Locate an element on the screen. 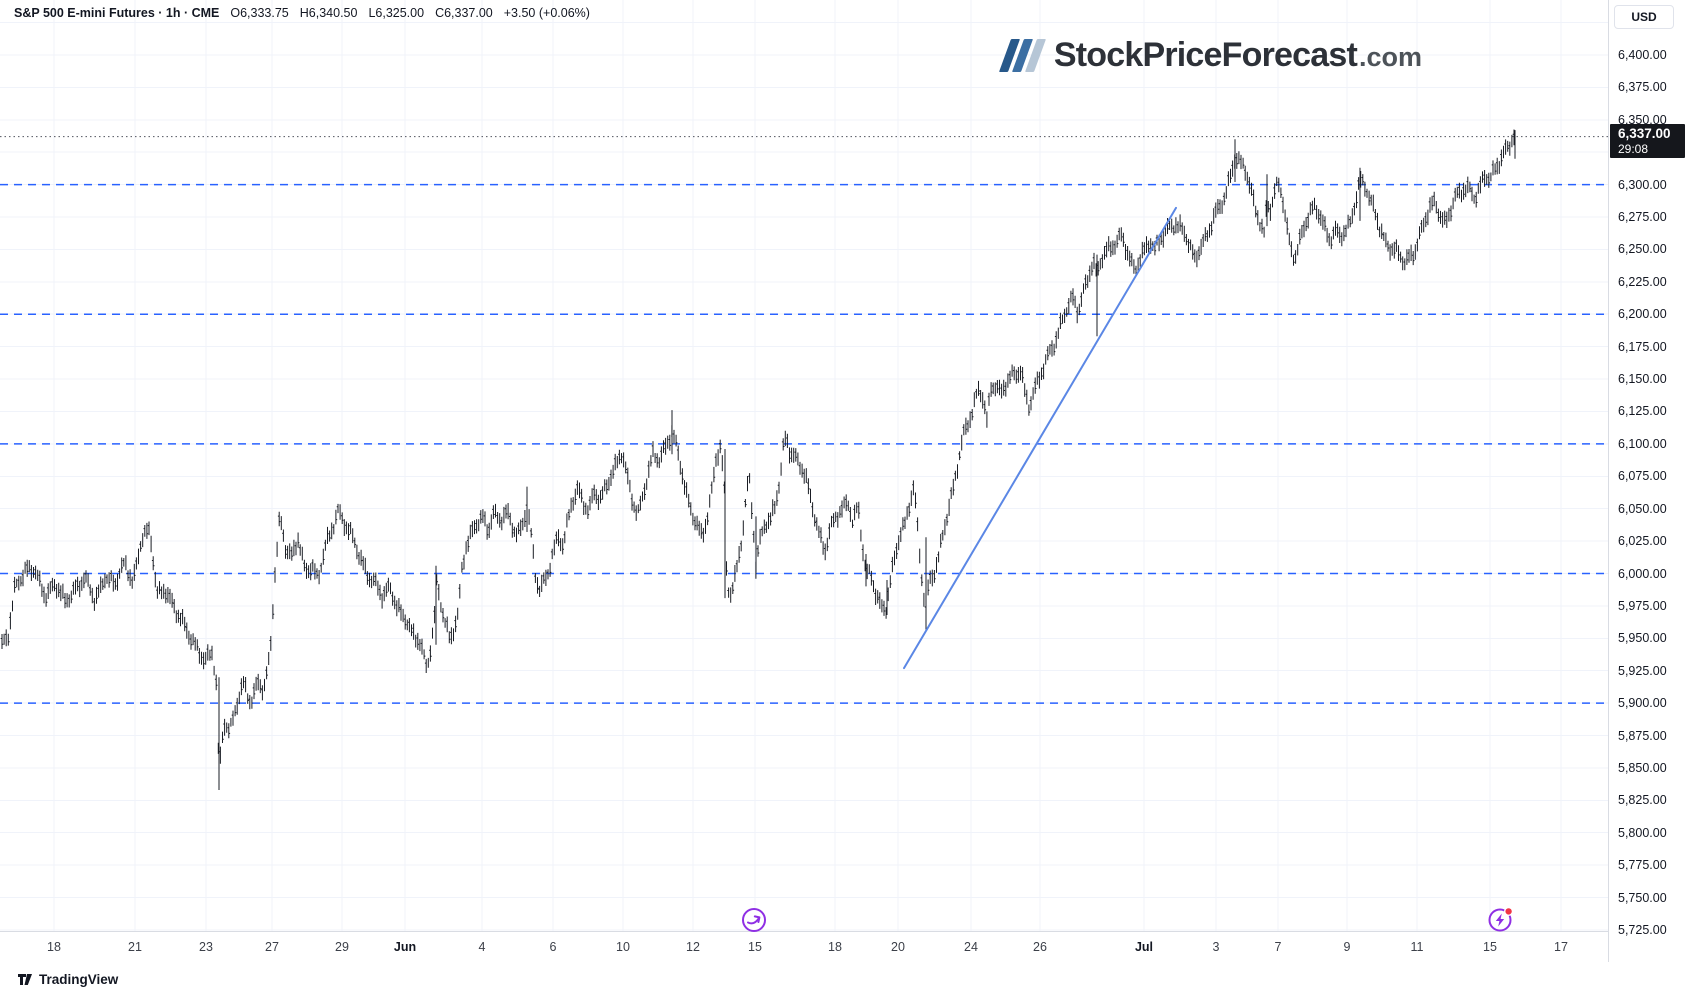 The image size is (1685, 998). time-axis-label: 27 is located at coordinates (272, 947).